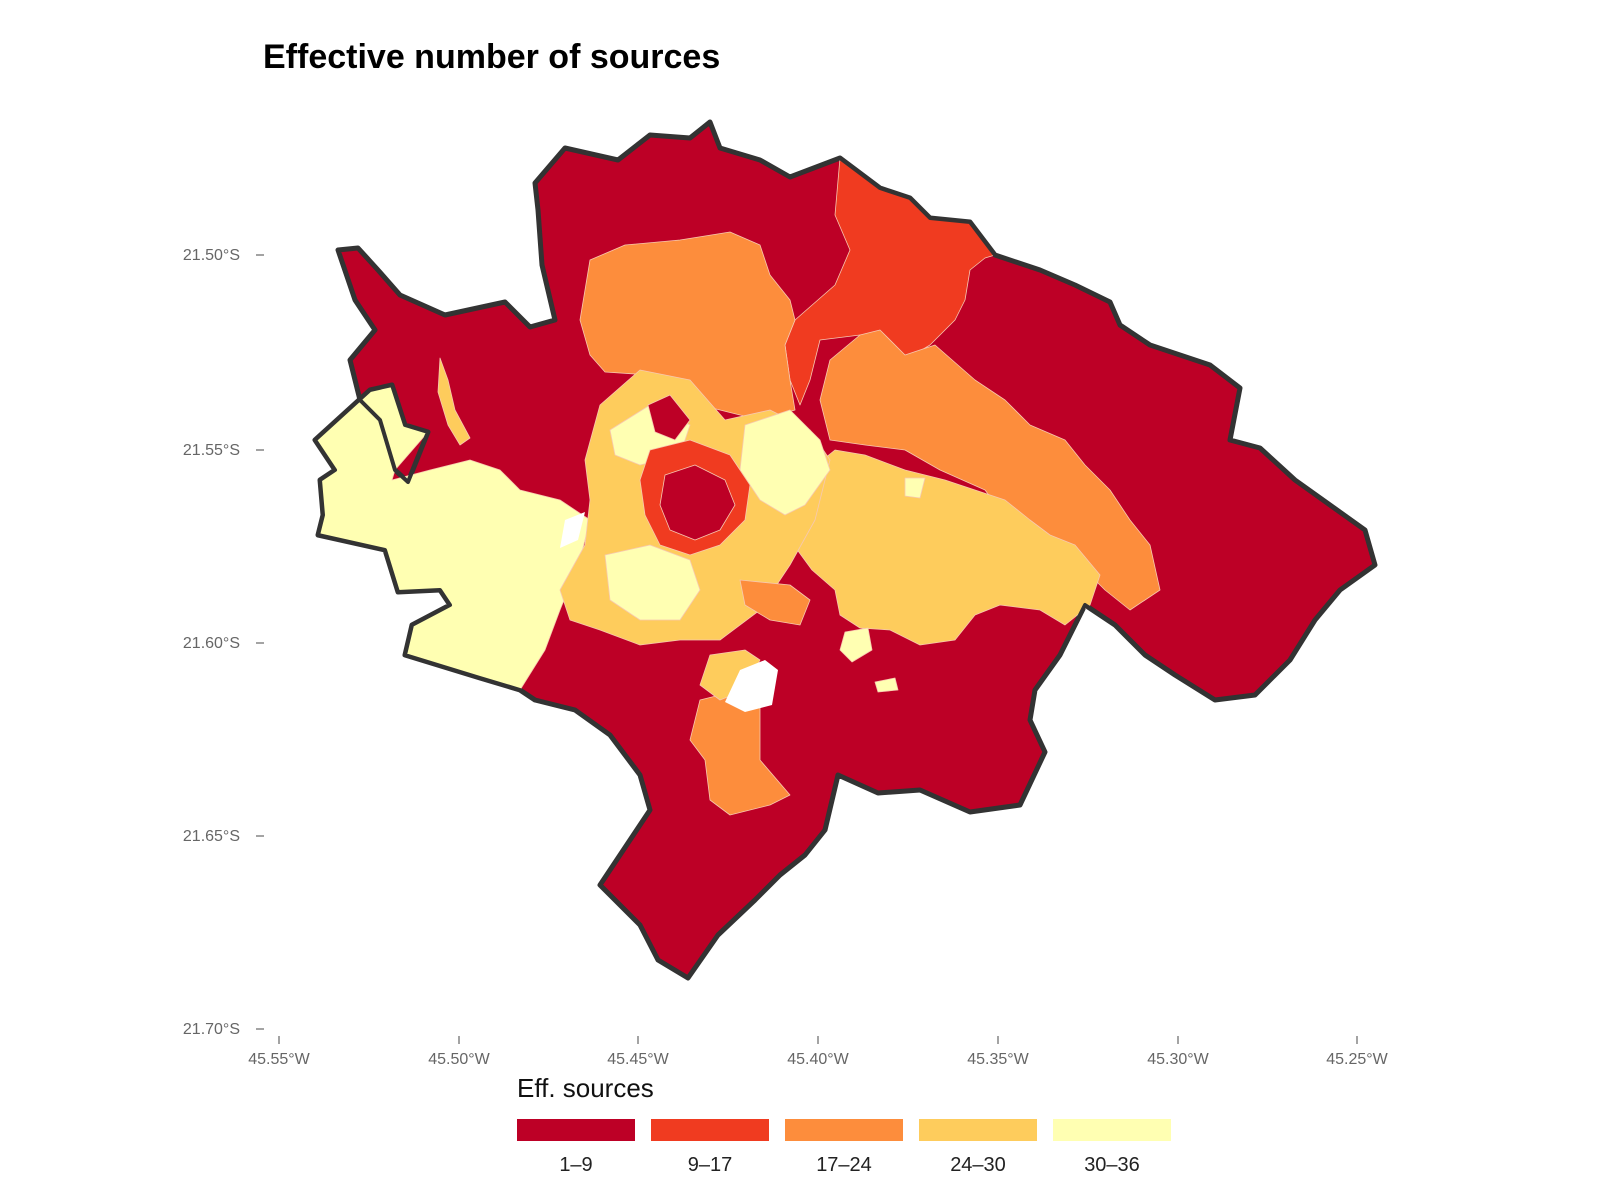 The image size is (1600, 1200). I want to click on region-no-data-west, so click(572, 530).